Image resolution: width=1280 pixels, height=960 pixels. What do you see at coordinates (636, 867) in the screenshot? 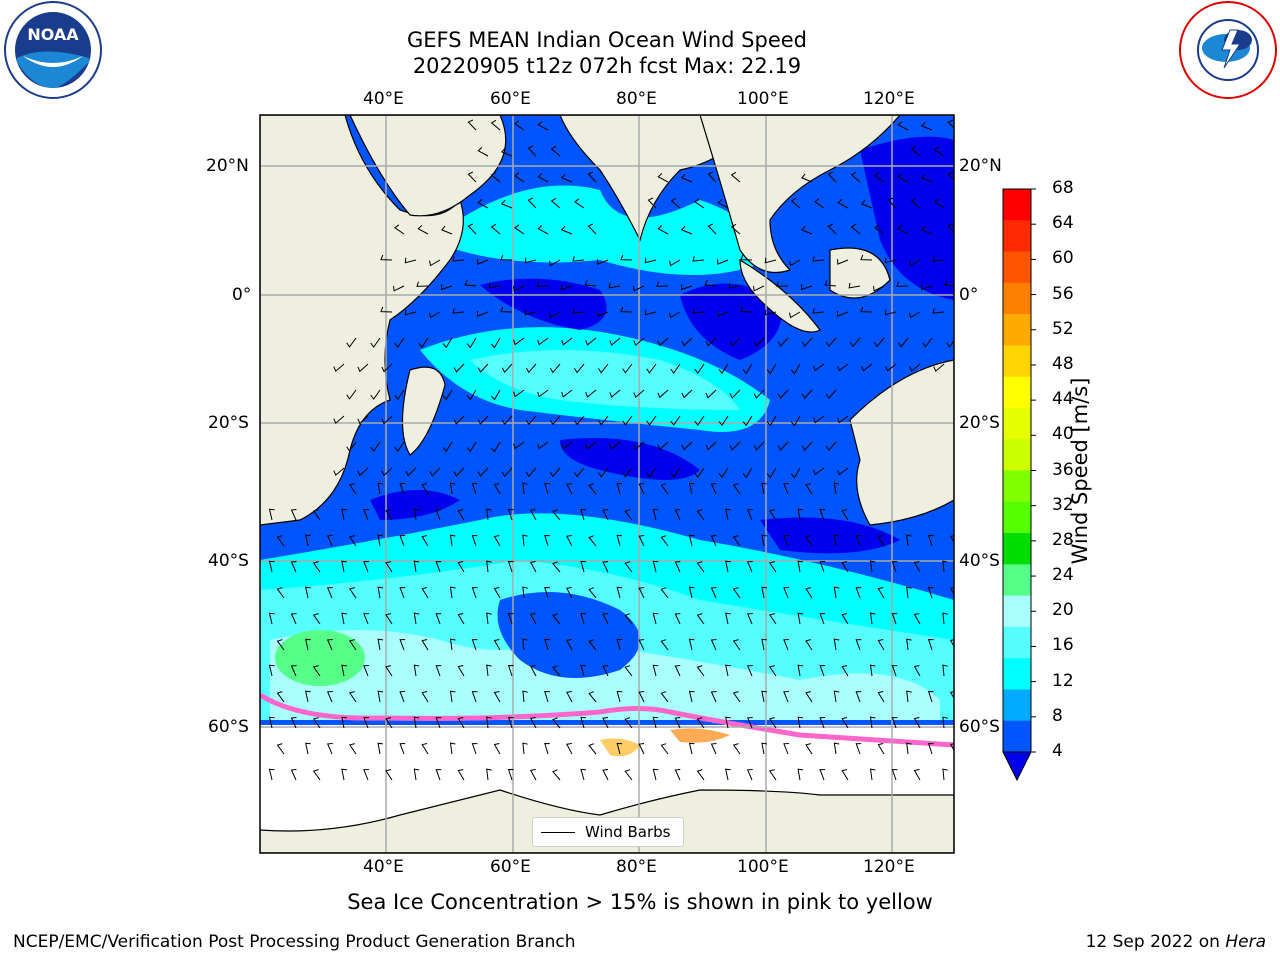
I see `bottom-lon-label: 80°E` at bounding box center [636, 867].